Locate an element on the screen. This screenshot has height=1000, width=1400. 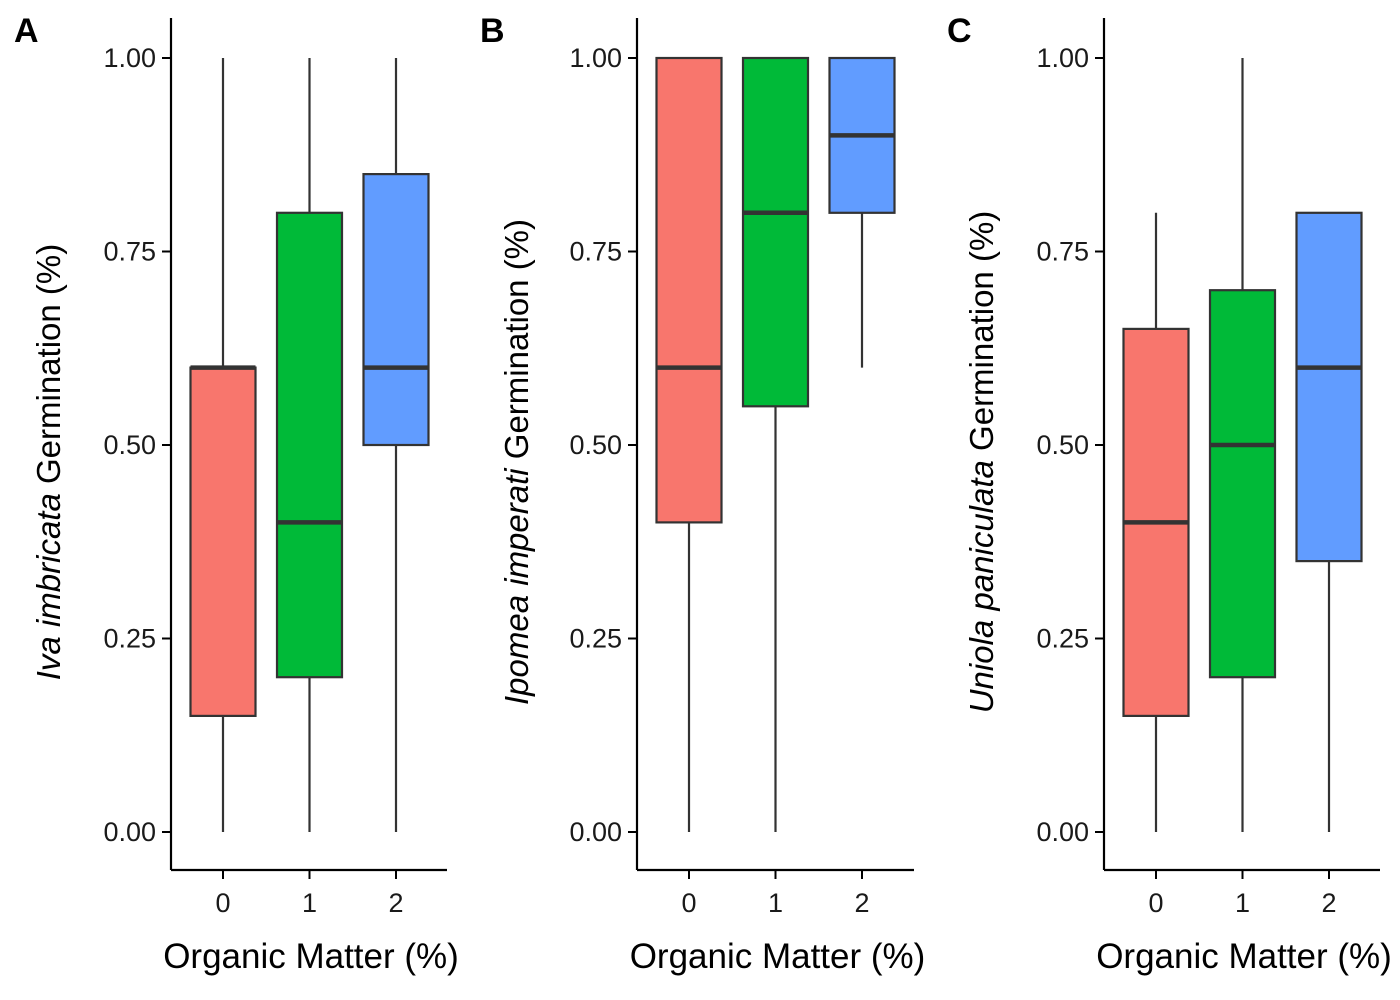
panel-tag: C is located at coordinates (959, 31).